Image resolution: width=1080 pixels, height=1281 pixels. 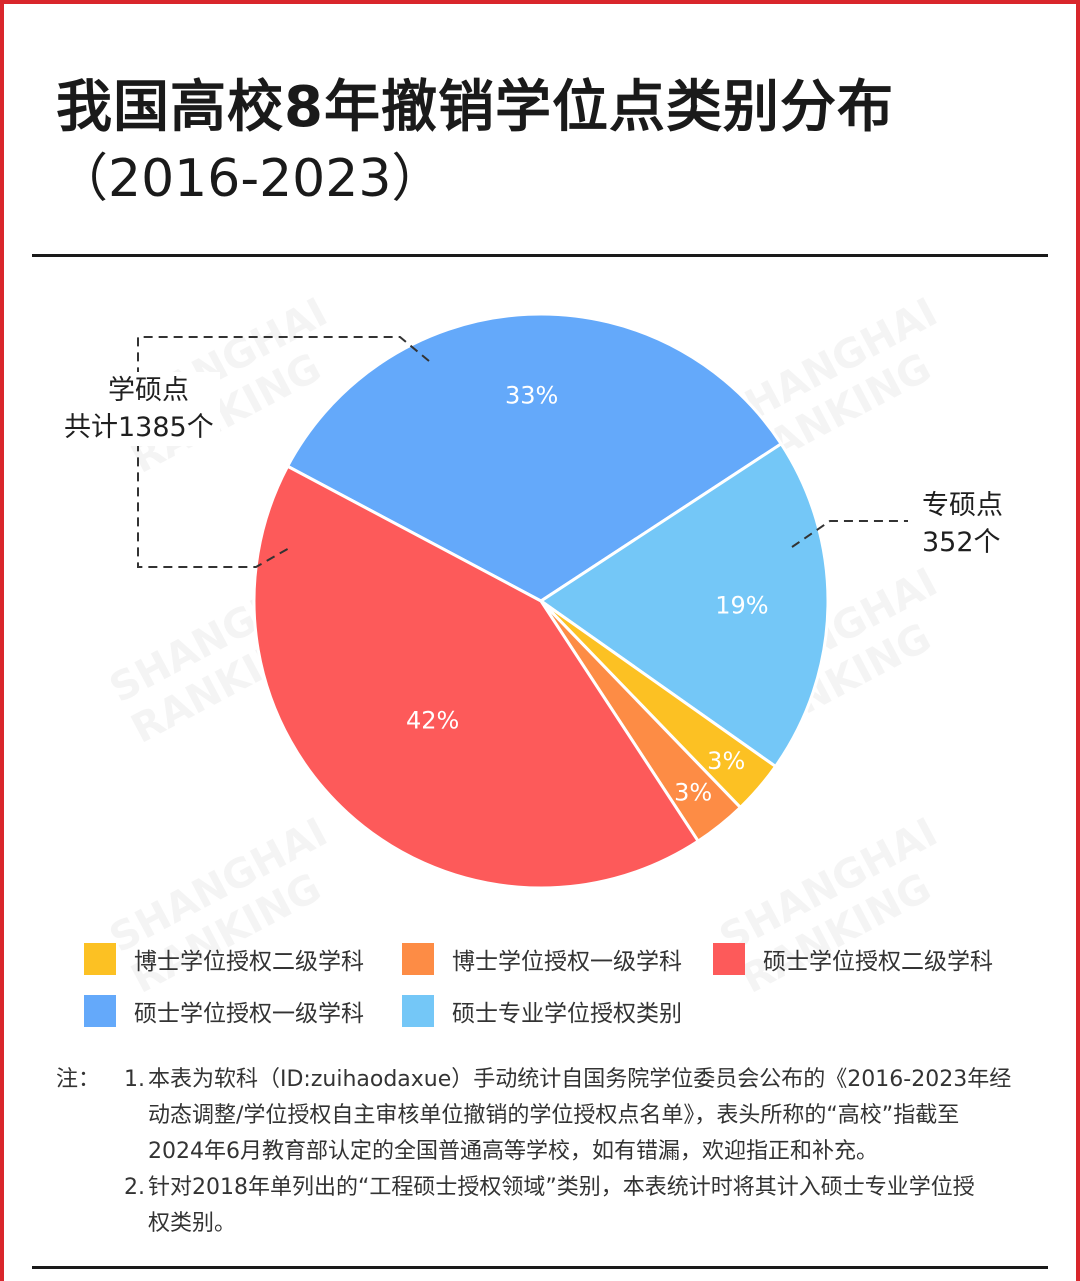 What do you see at coordinates (134, 1079) in the screenshot?
I see `note-number: 1.` at bounding box center [134, 1079].